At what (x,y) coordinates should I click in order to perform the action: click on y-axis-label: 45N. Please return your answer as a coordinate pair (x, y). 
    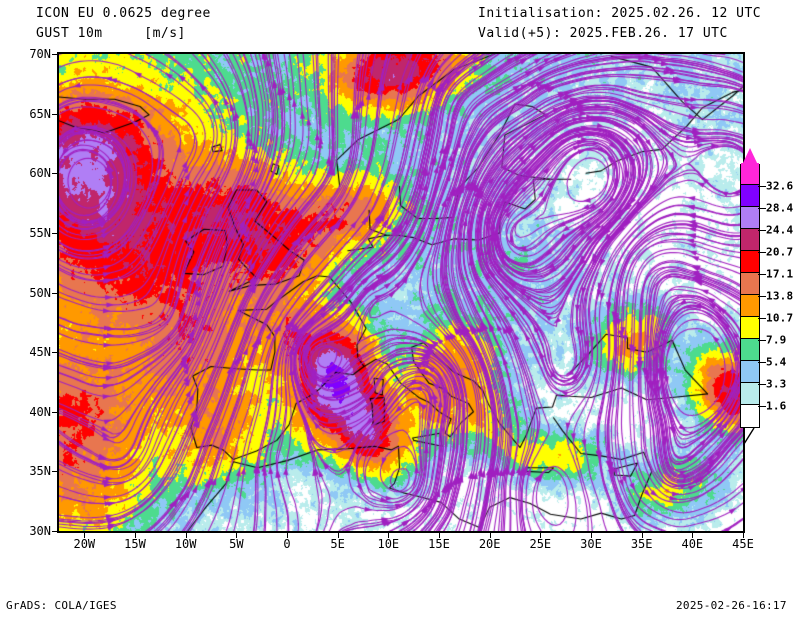
    Looking at the image, I should click on (40, 352).